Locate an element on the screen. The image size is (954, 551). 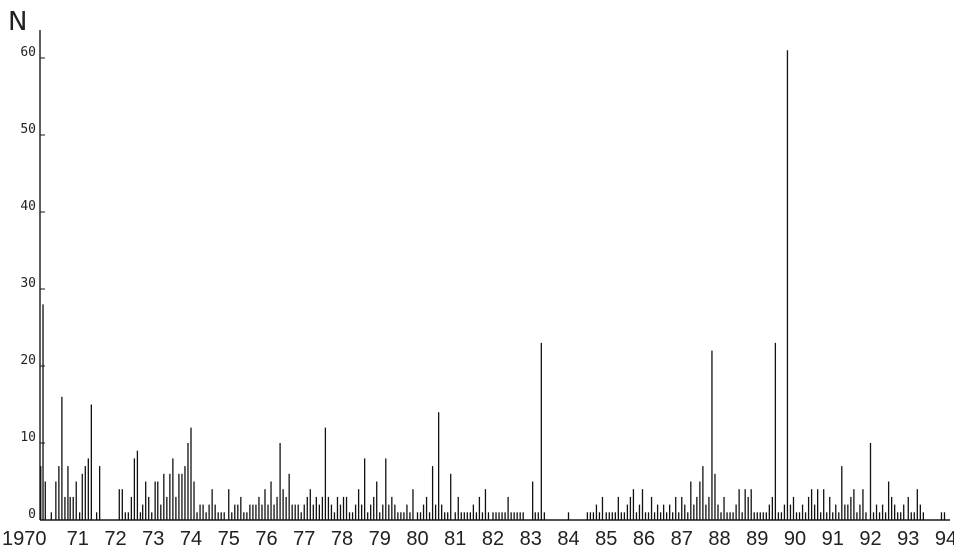
y-tick-label: 10 is located at coordinates (28, 437).